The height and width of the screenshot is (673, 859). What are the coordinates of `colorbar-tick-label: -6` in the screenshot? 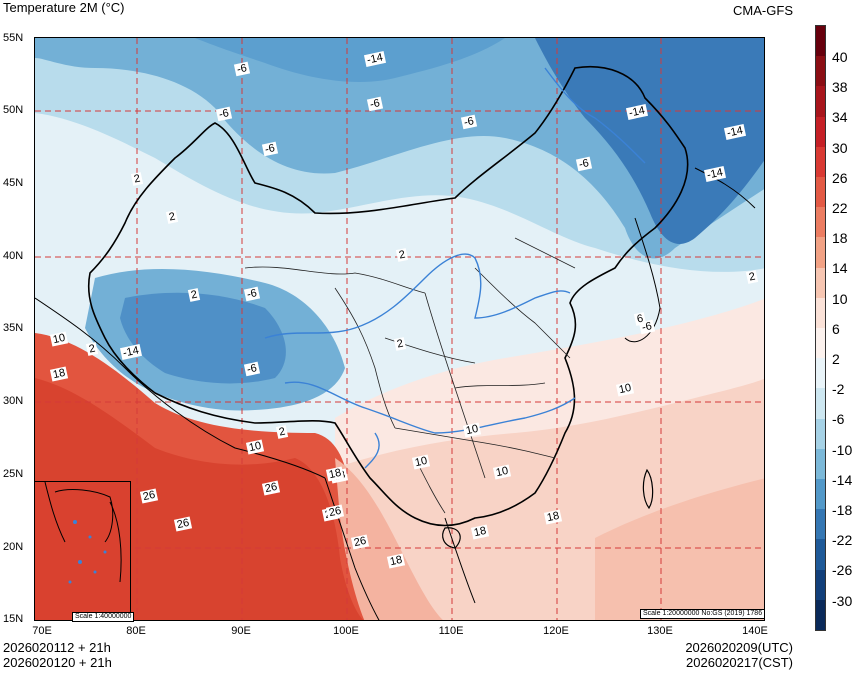 It's located at (838, 419).